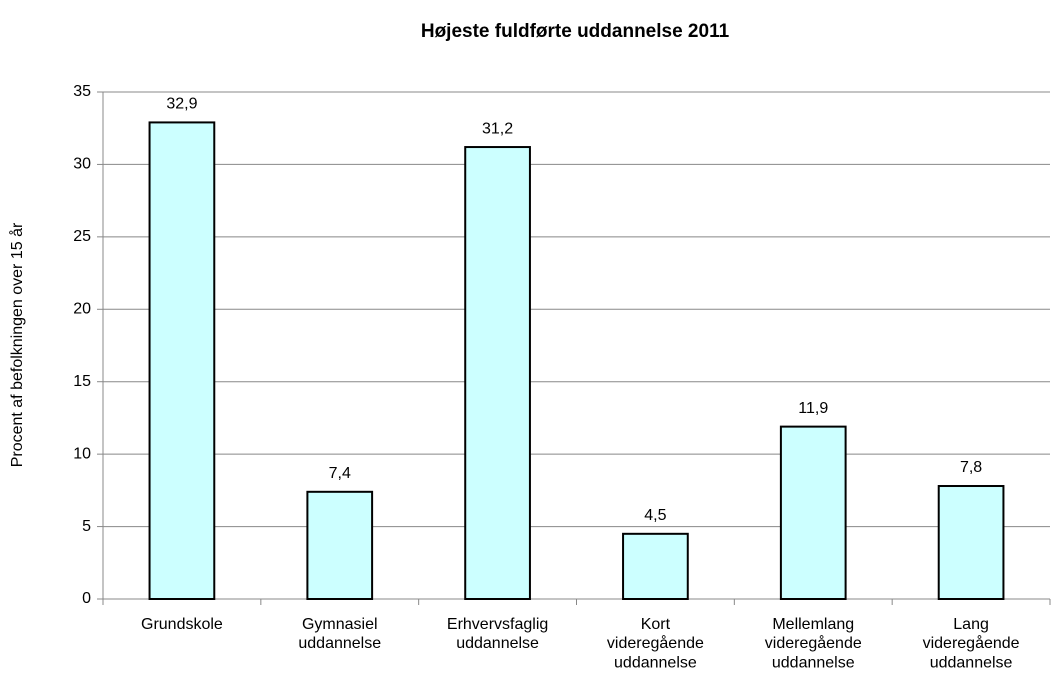  I want to click on y-tick-label: 25, so click(82, 236).